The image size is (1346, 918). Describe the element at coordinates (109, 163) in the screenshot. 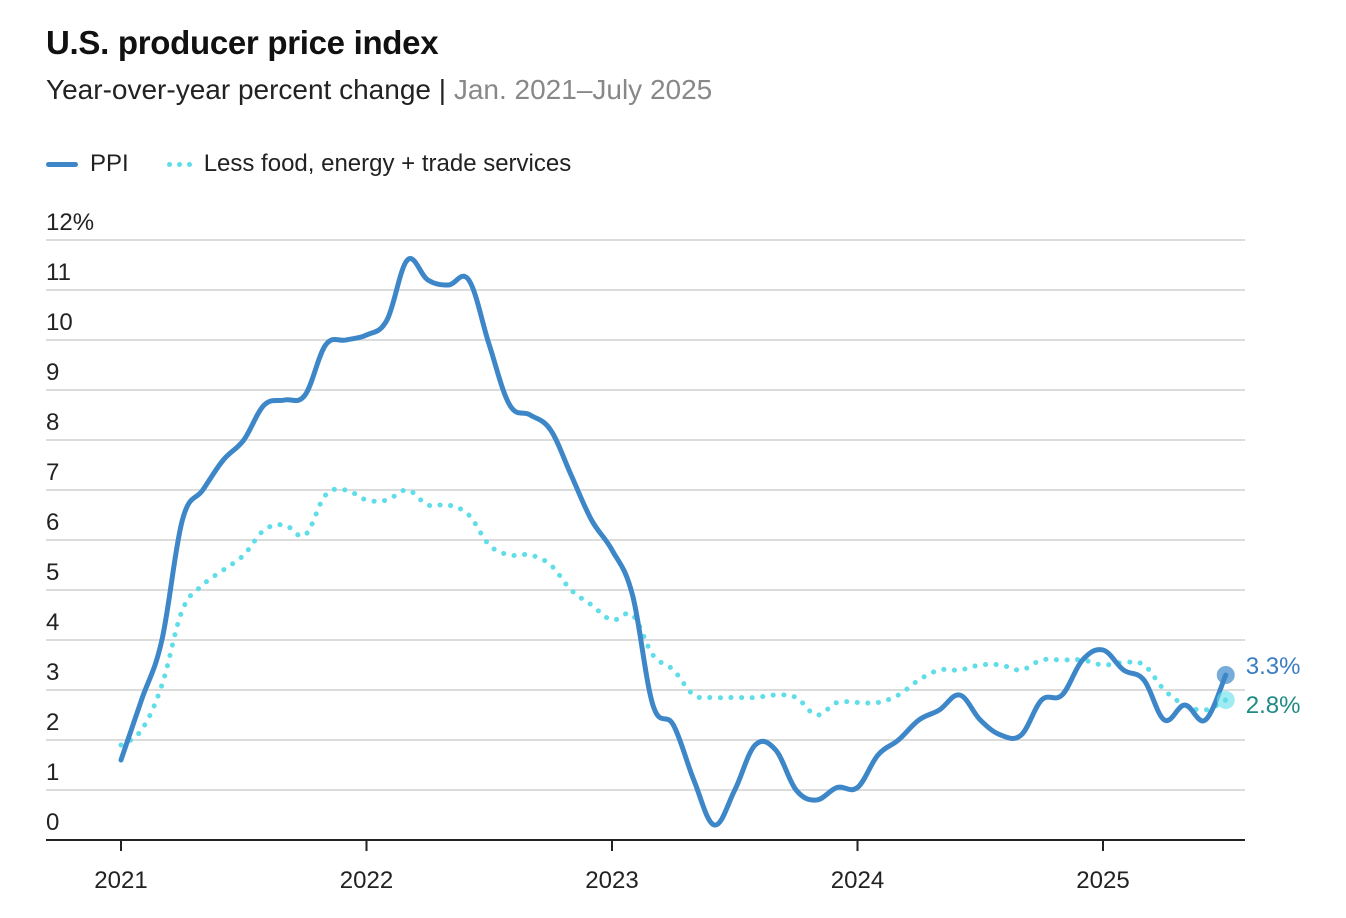

I see `legend-label: PPI` at that location.